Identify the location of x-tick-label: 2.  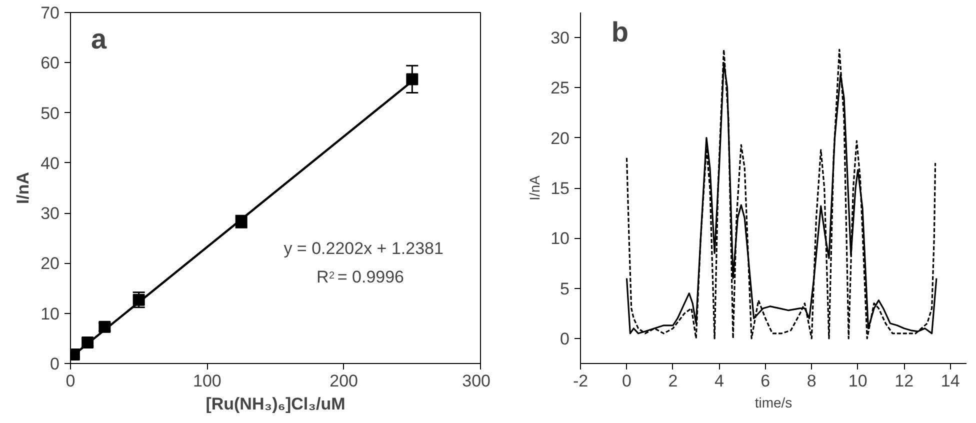
(673, 381).